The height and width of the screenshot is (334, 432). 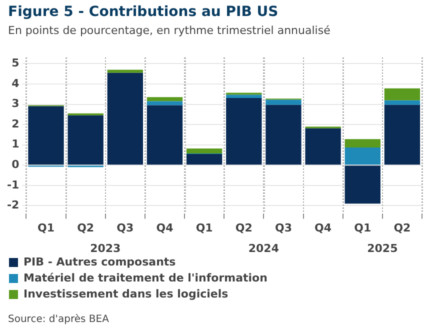 What do you see at coordinates (264, 248) in the screenshot?
I see `text: 2024` at bounding box center [264, 248].